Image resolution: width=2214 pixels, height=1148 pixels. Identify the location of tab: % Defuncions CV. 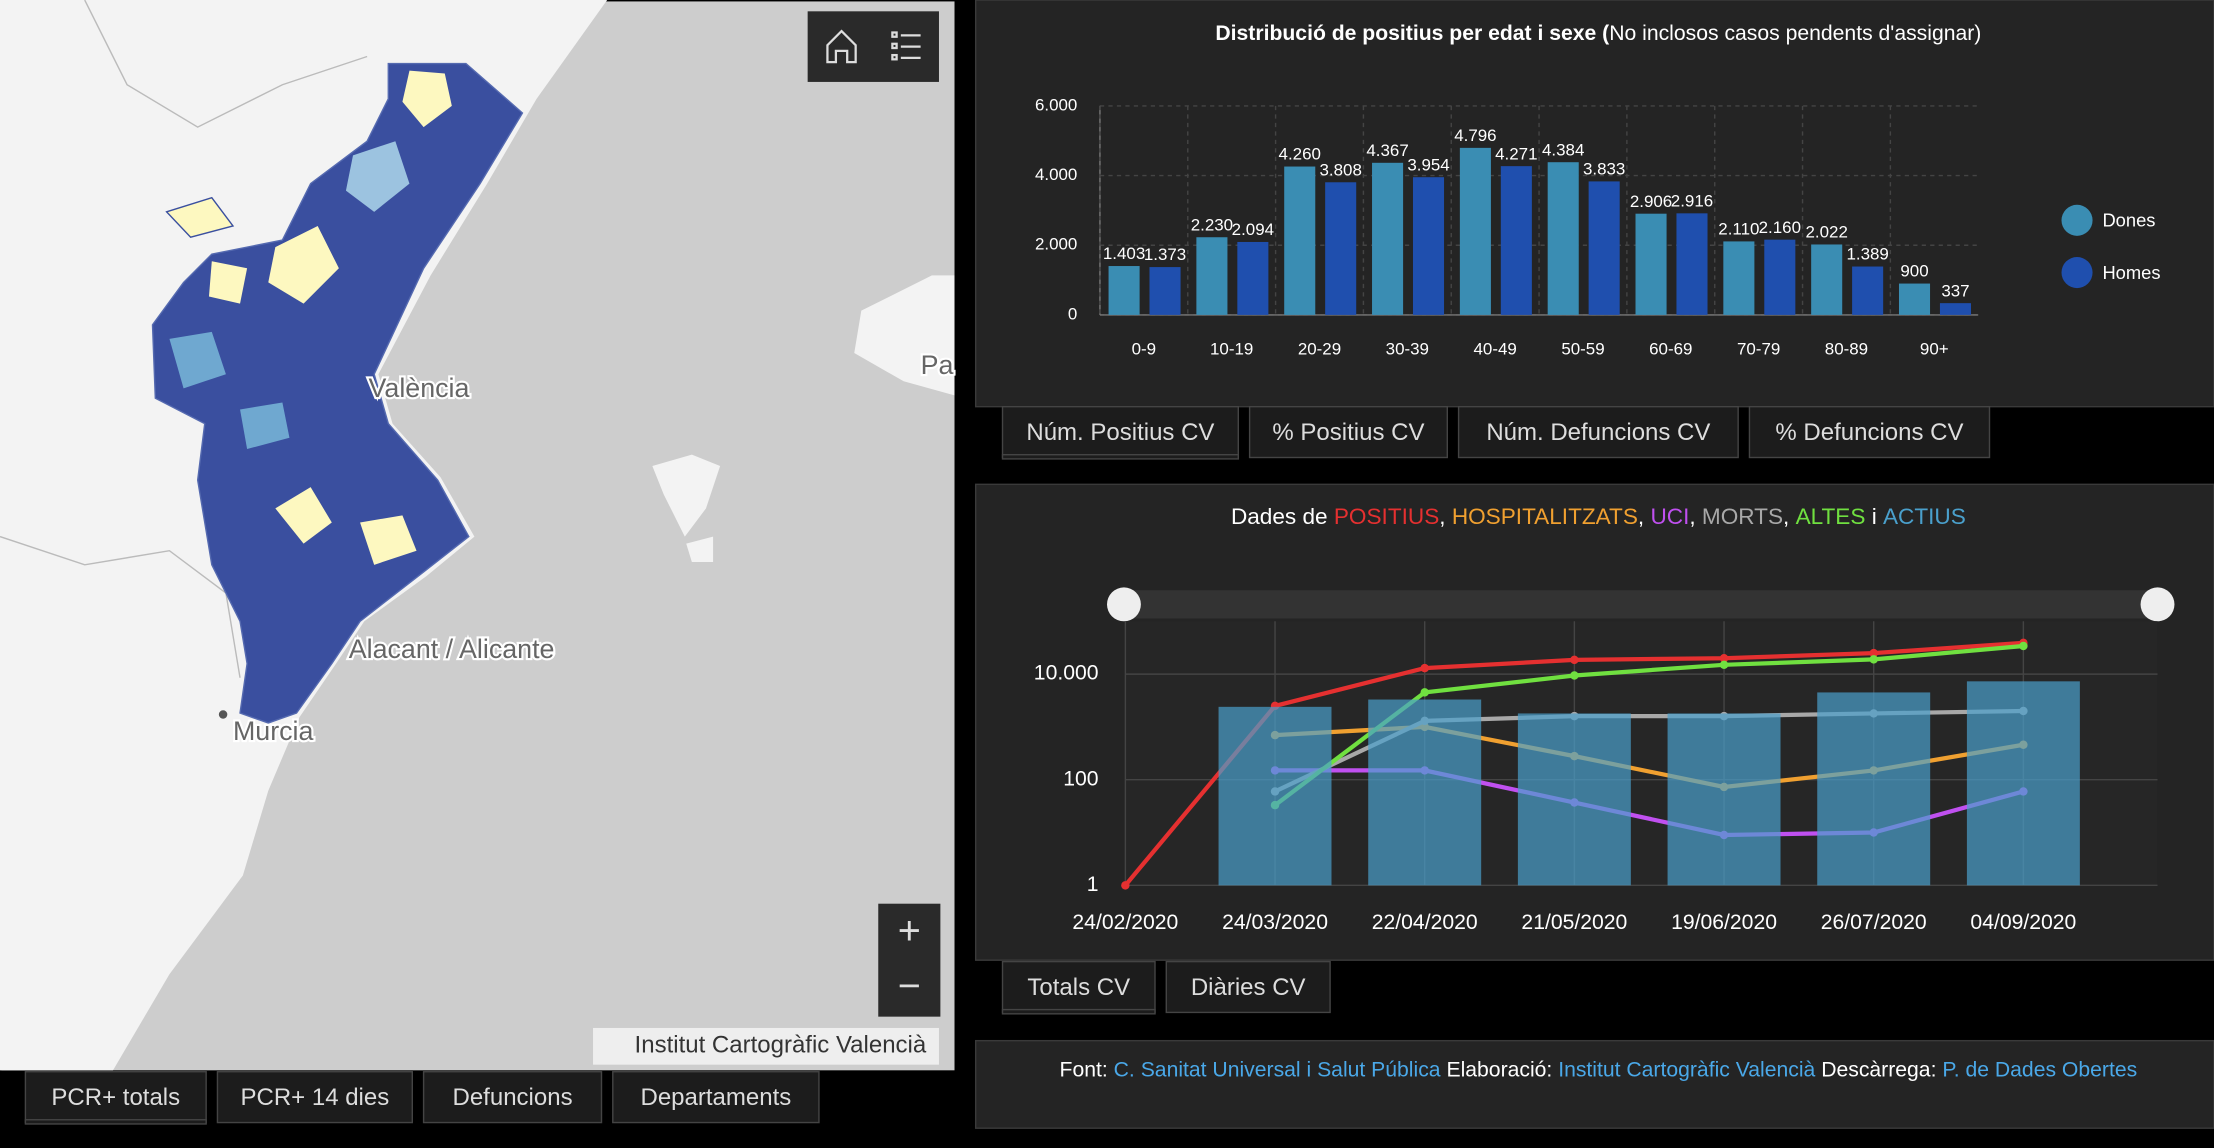
(1869, 432).